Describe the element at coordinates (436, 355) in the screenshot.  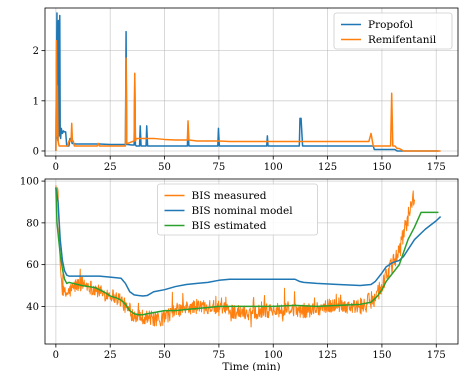
I see `chart2-x-tick-label: 175` at that location.